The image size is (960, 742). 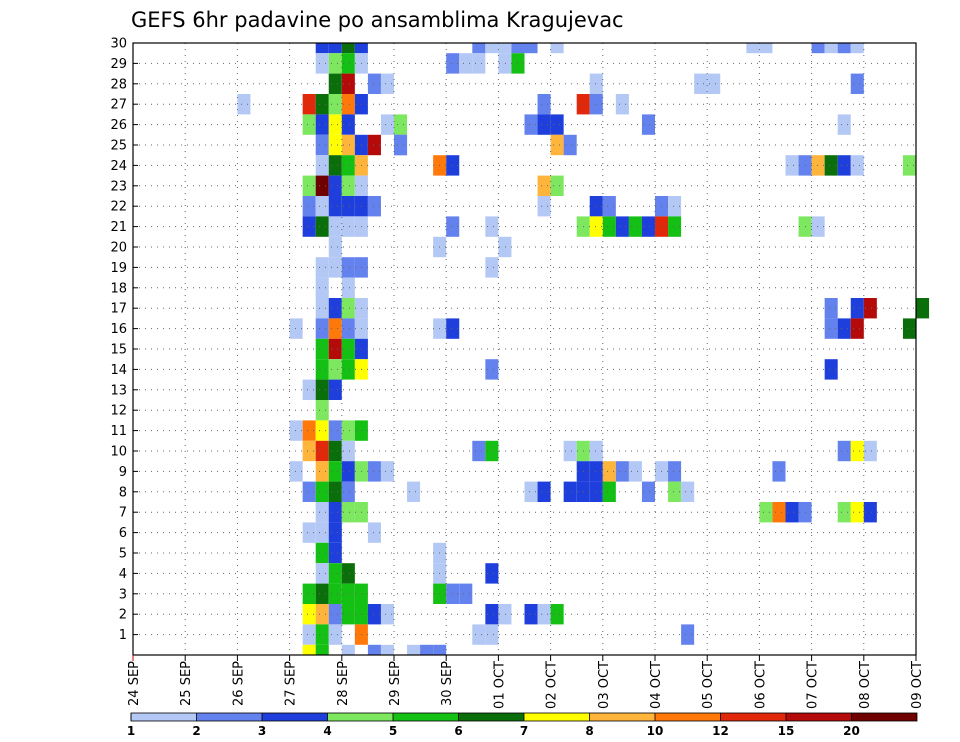 I want to click on colorbar-label: 10, so click(x=655, y=731).